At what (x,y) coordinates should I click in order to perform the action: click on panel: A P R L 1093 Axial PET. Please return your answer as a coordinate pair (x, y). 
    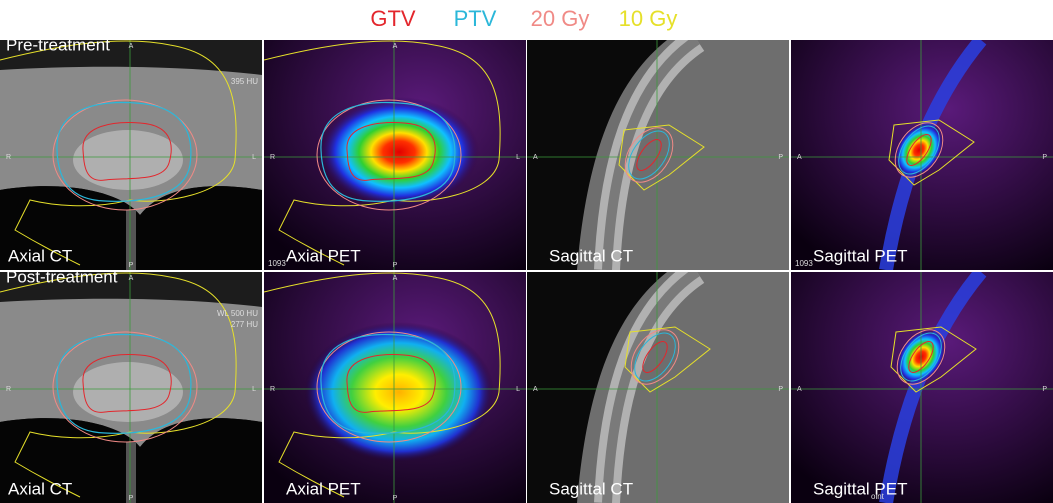
    Looking at the image, I should click on (395, 155).